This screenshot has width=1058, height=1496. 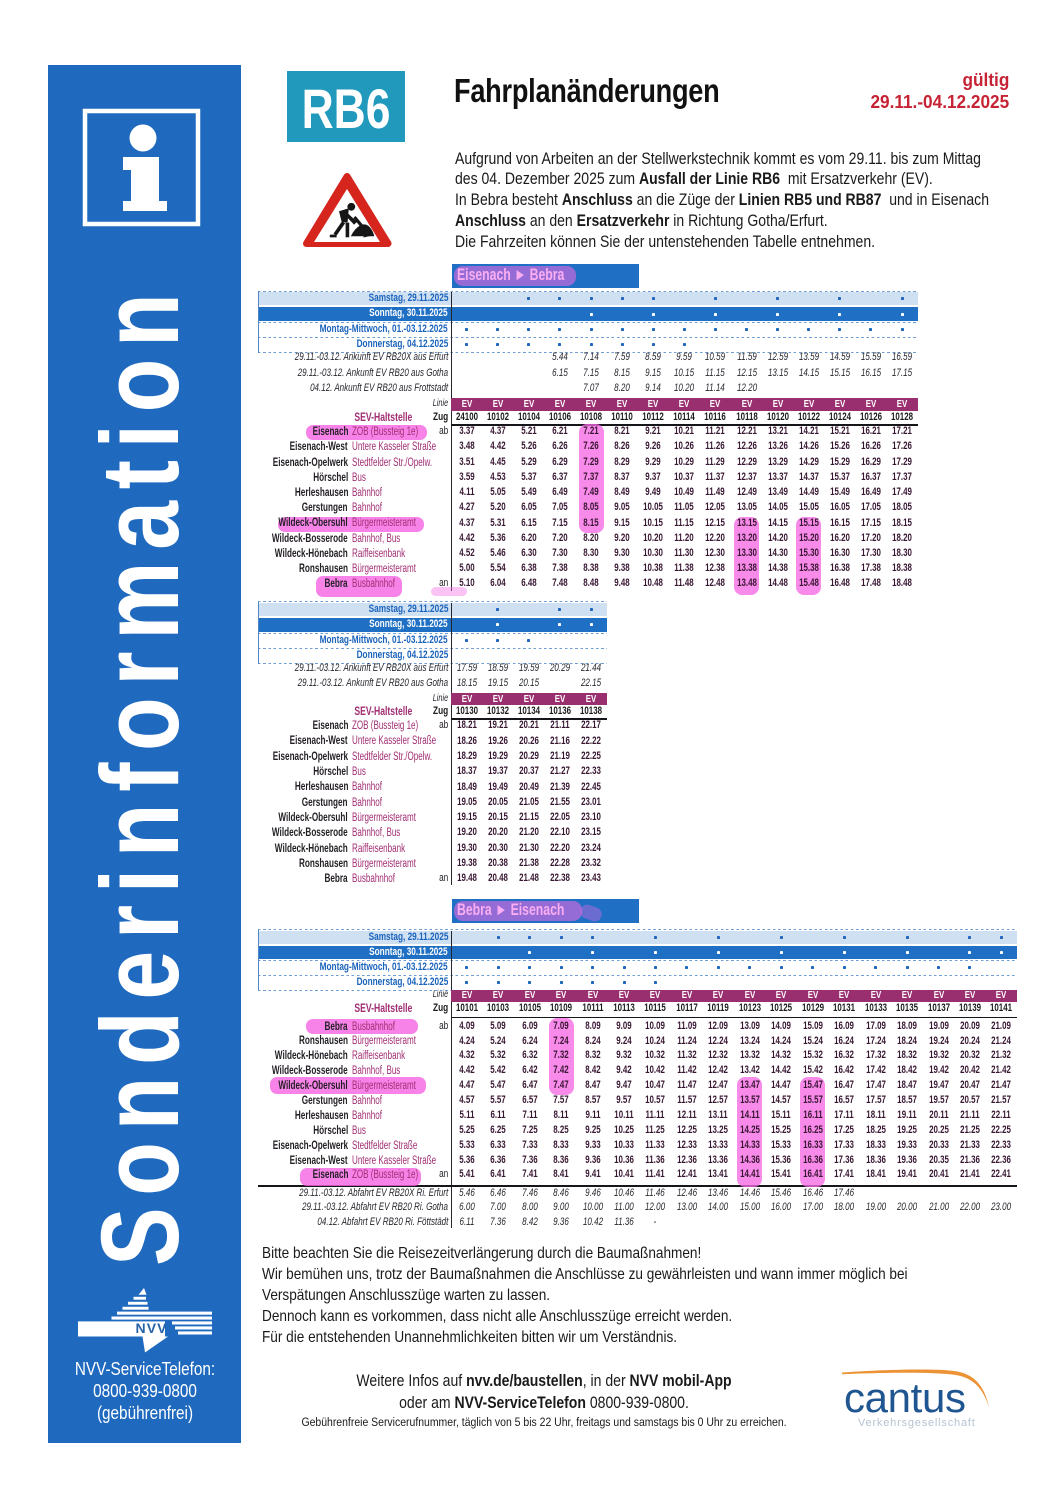 I want to click on svg-text: cantus, so click(x=905, y=1397).